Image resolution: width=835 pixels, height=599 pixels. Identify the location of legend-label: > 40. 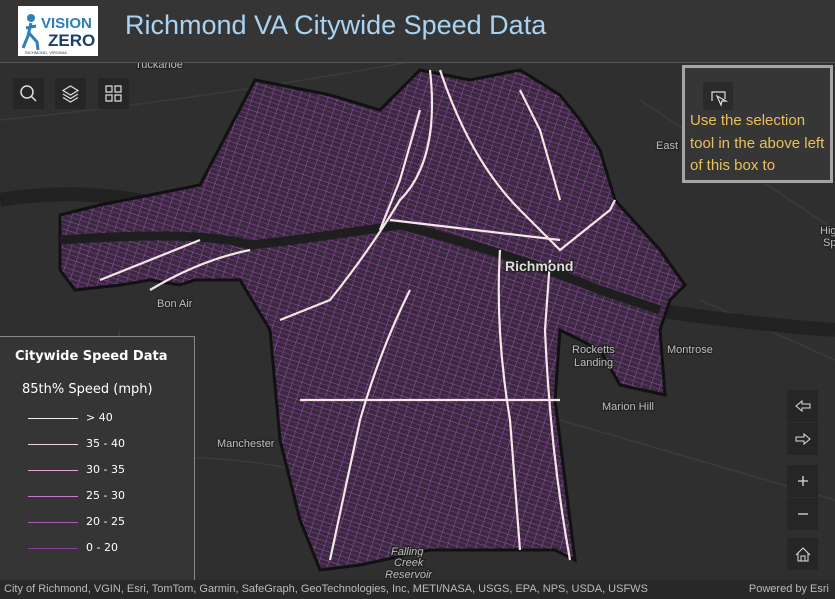
(99, 417).